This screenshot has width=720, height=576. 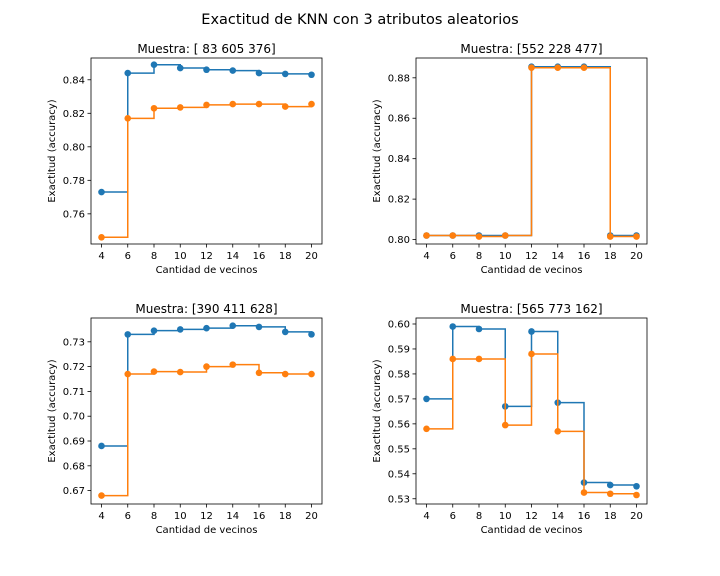 What do you see at coordinates (74, 114) in the screenshot?
I see `subplot-1-y-tick-label: 0.82` at bounding box center [74, 114].